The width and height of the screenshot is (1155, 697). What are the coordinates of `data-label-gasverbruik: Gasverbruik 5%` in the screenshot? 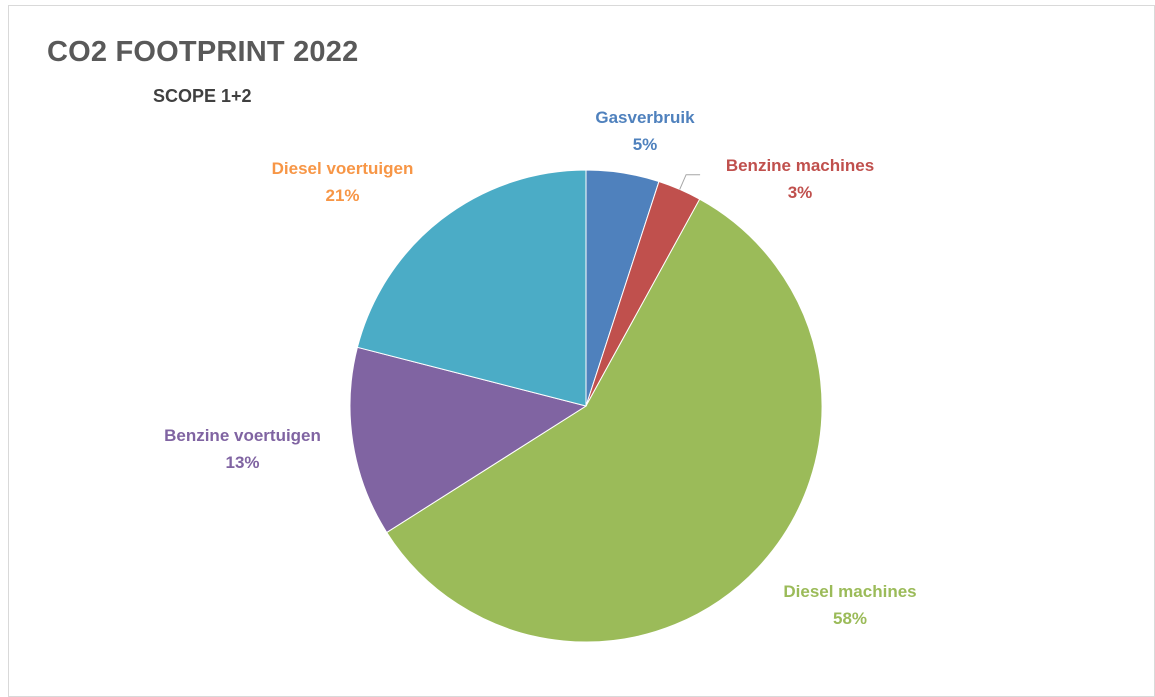 It's located at (645, 131).